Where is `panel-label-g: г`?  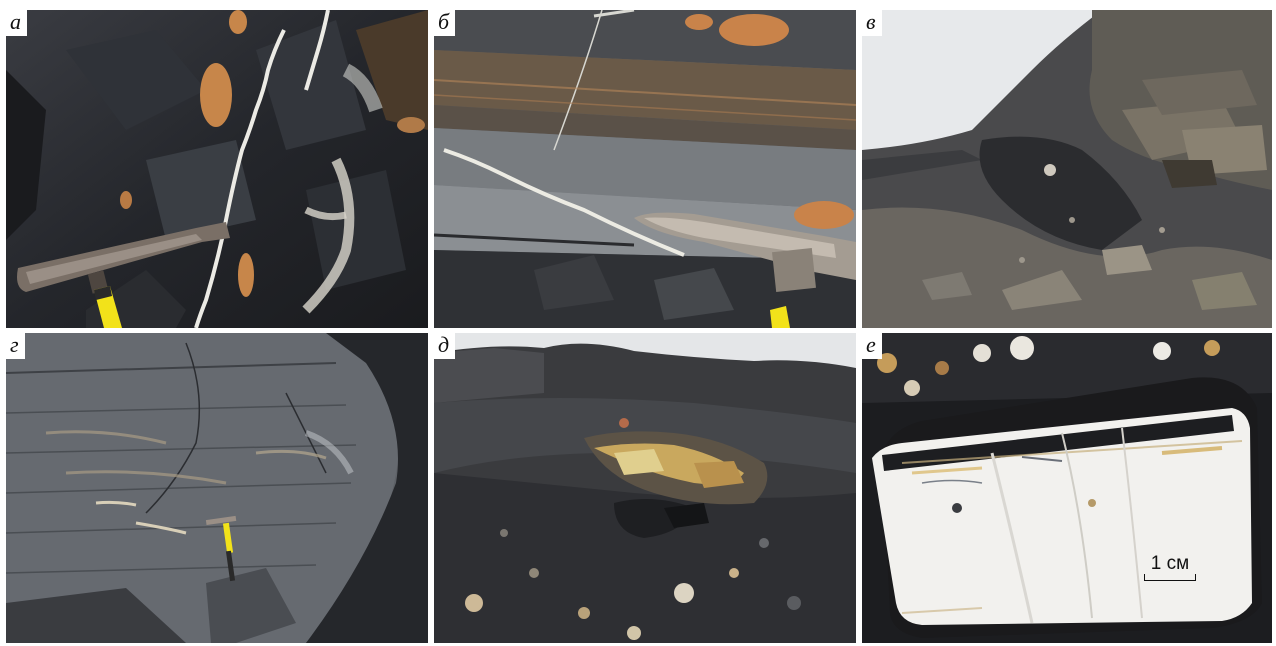 panel-label-g: г is located at coordinates (15, 346).